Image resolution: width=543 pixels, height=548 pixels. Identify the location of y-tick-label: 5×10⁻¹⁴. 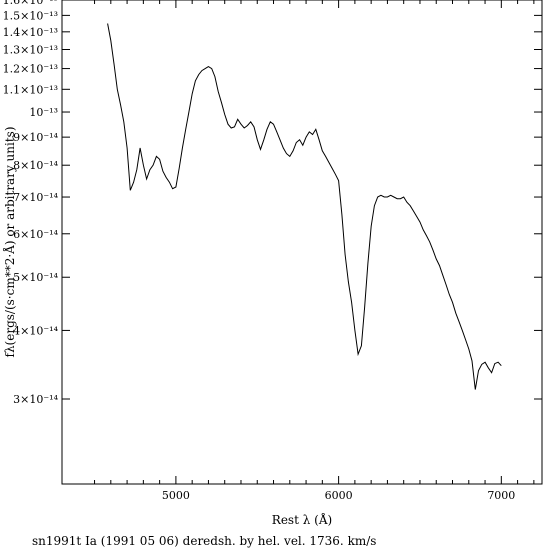
(35, 277).